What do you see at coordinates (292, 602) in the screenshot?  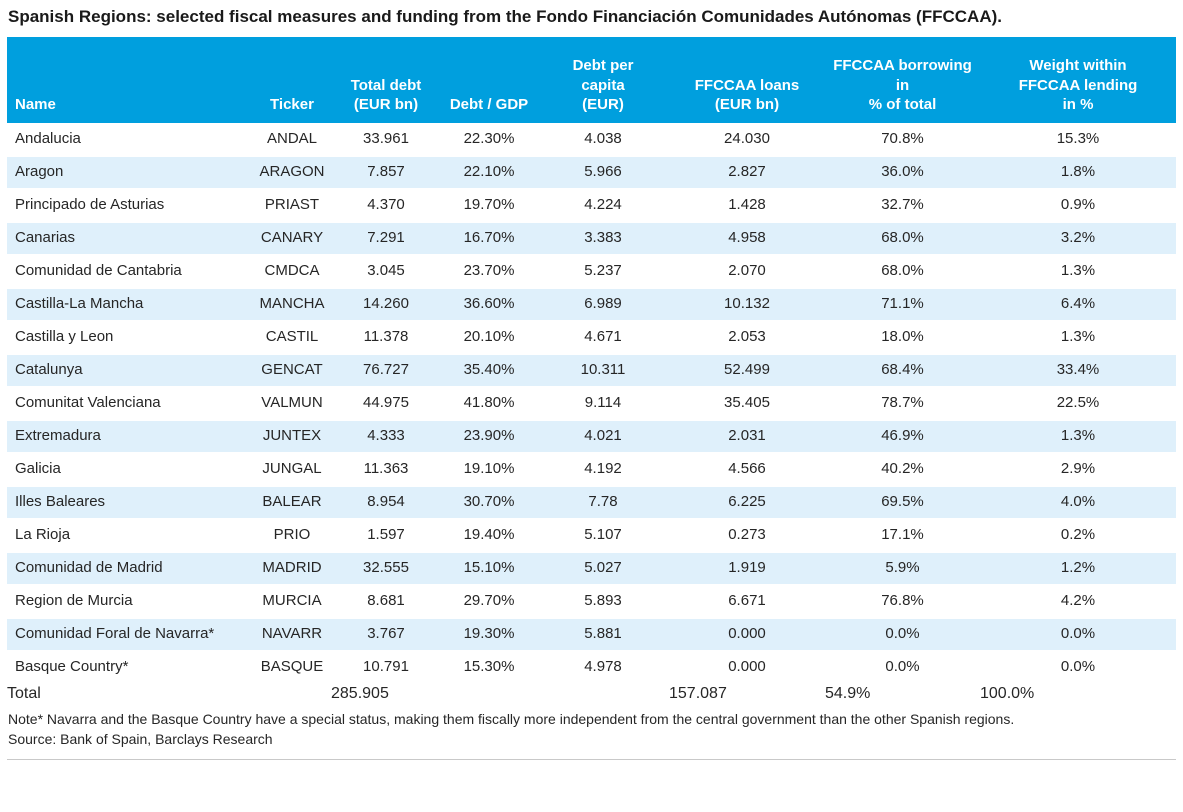 I see `cell-ticker: MURCIA` at bounding box center [292, 602].